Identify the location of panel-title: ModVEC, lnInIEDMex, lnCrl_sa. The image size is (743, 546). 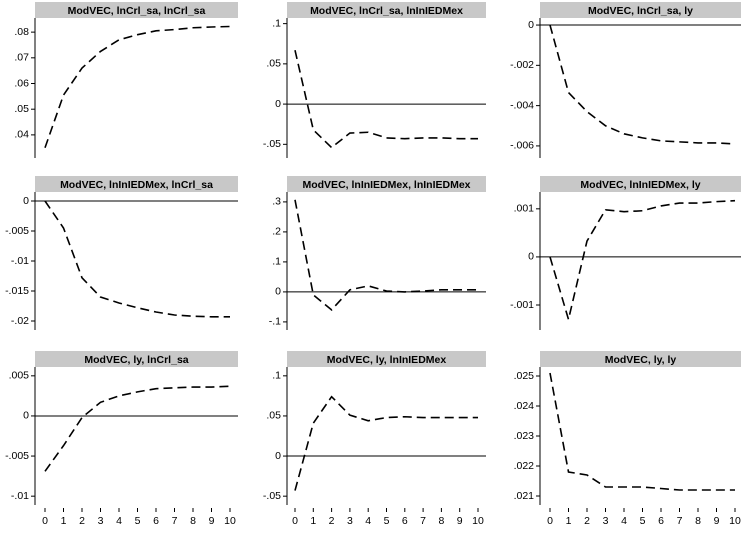
(136, 185).